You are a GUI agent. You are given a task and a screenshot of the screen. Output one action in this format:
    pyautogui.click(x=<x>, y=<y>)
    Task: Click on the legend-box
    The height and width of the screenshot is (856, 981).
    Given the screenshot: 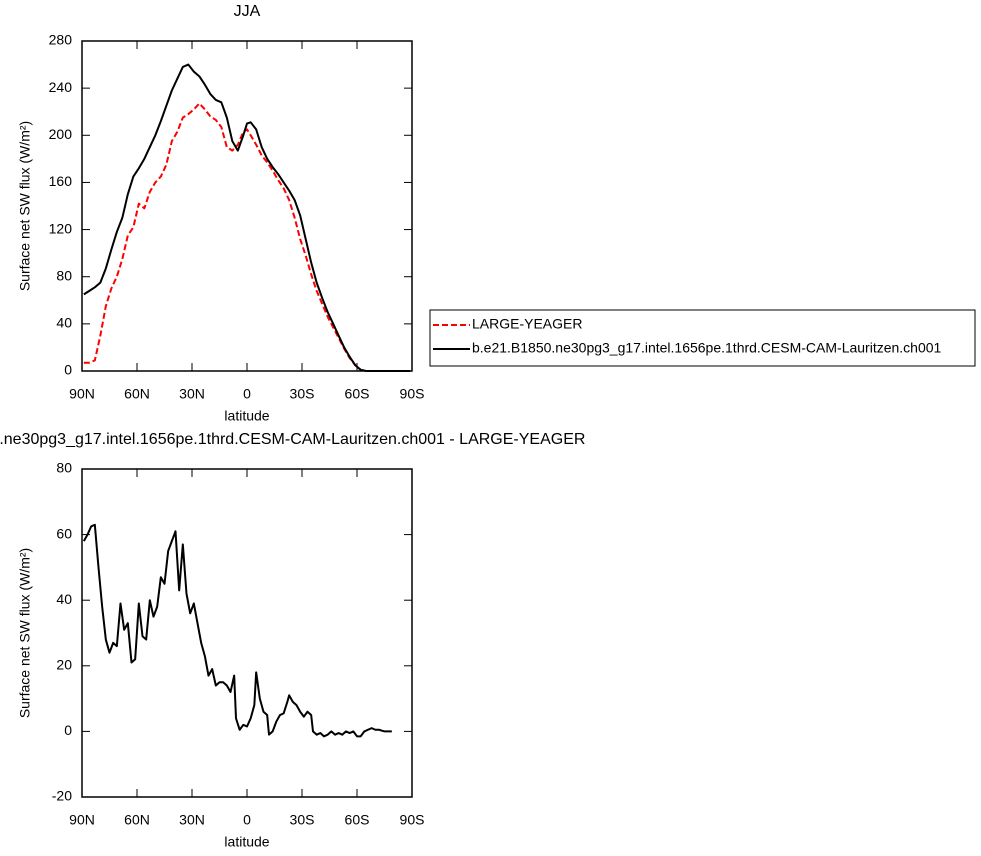 What is the action you would take?
    pyautogui.click(x=702, y=338)
    